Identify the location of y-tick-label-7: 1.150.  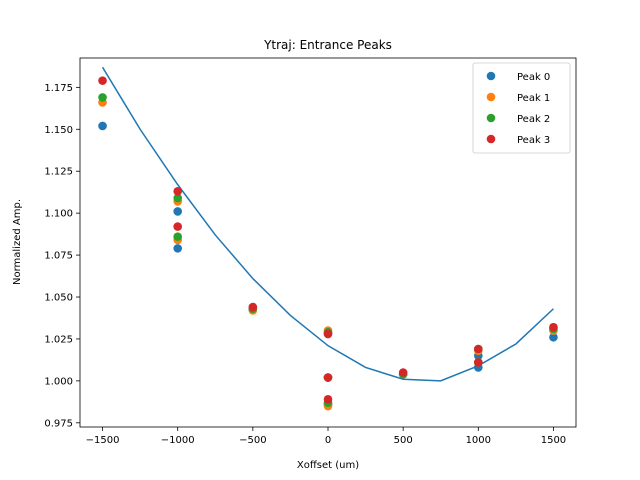
(58, 130).